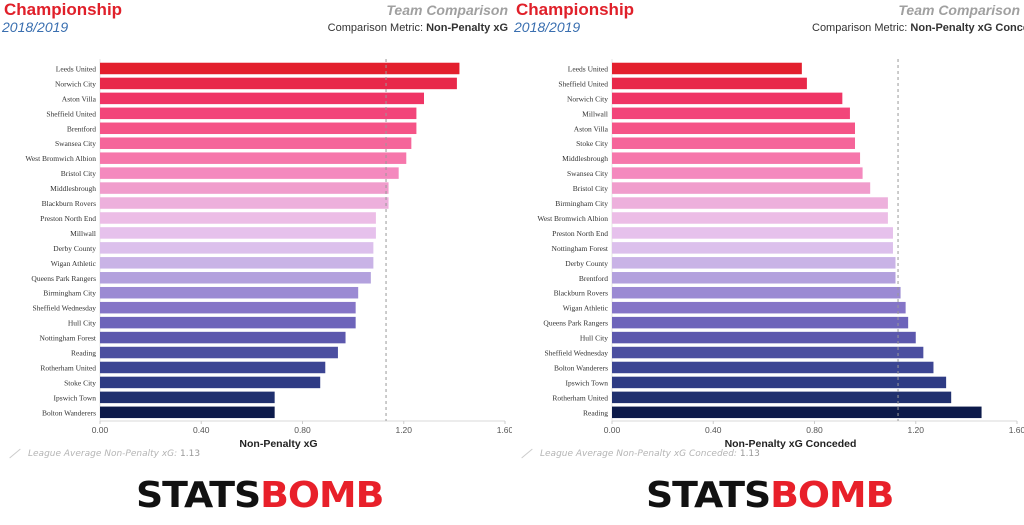 The height and width of the screenshot is (525, 1024). Describe the element at coordinates (713, 430) in the screenshot. I see `x-tick-label: 0.40` at that location.